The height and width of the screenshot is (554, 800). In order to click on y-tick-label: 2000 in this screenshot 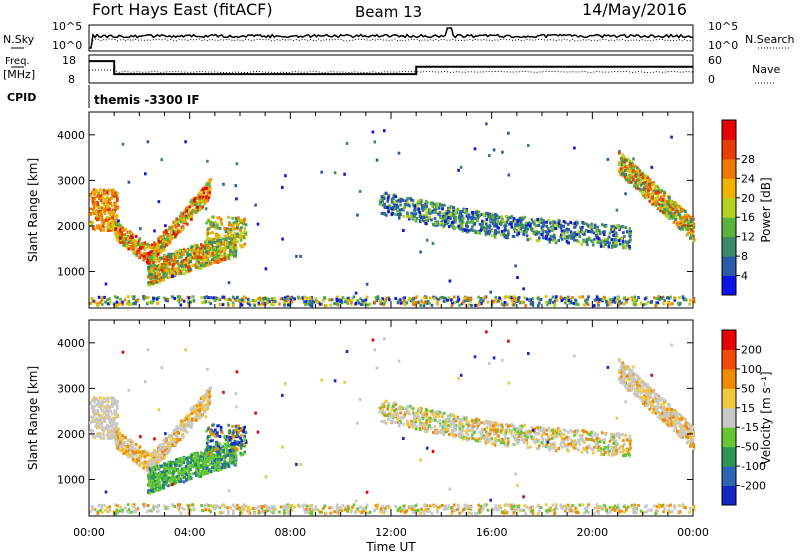, I will do `click(71, 226)`.